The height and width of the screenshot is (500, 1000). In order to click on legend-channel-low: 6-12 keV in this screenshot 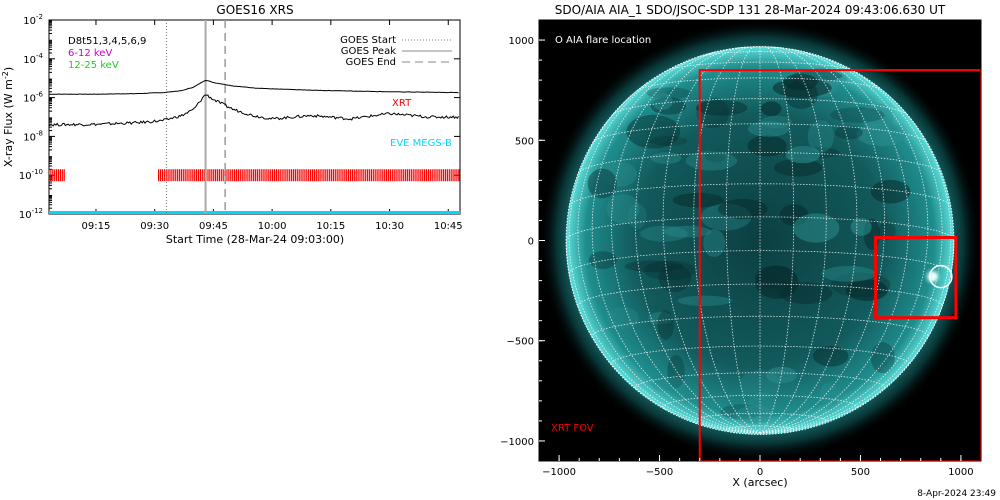, I will do `click(90, 53)`.